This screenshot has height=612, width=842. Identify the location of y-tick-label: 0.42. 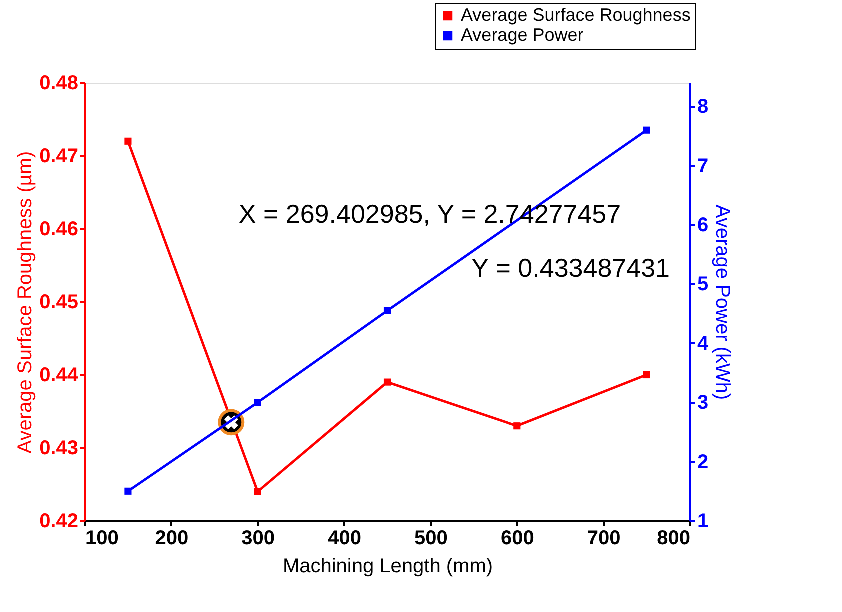
(59, 521).